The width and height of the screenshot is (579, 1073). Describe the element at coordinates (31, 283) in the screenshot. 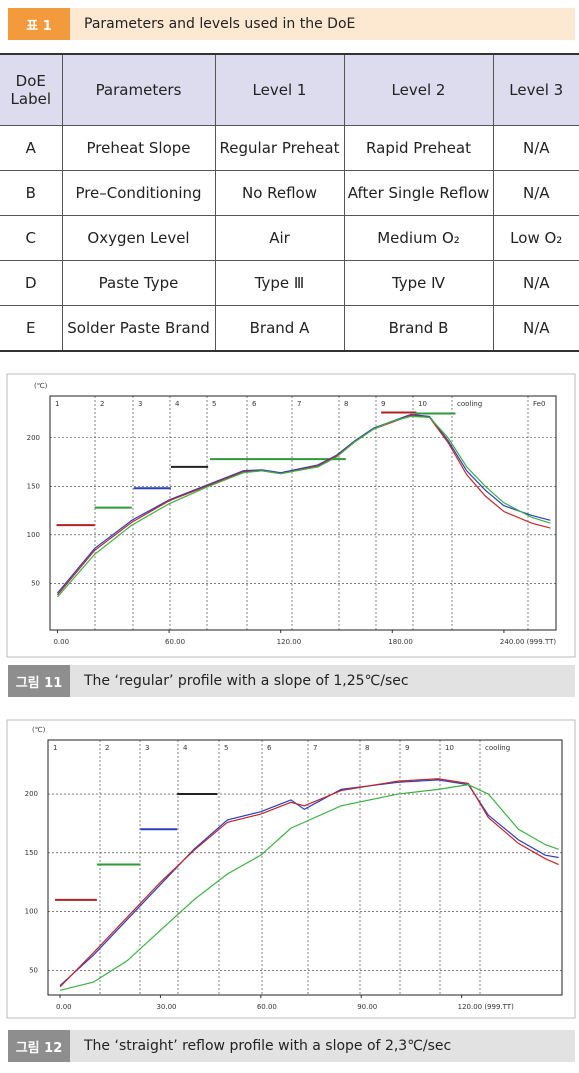

I see `table-cell: D` at that location.